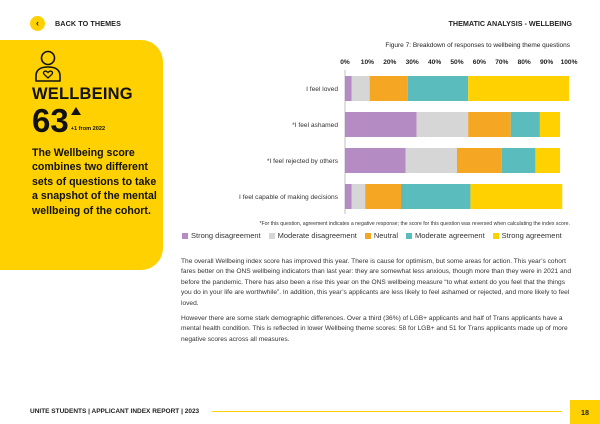  What do you see at coordinates (434, 62) in the screenshot?
I see `x-tick-label: 40%` at bounding box center [434, 62].